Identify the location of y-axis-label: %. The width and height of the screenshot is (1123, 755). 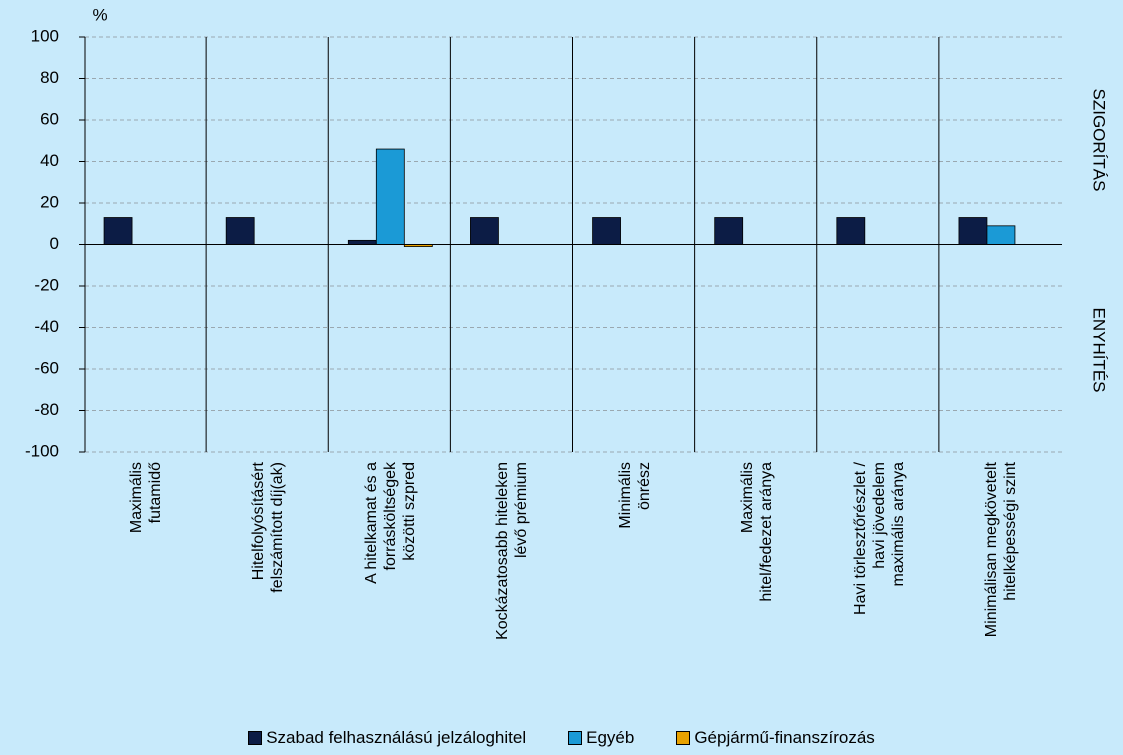
(99, 14).